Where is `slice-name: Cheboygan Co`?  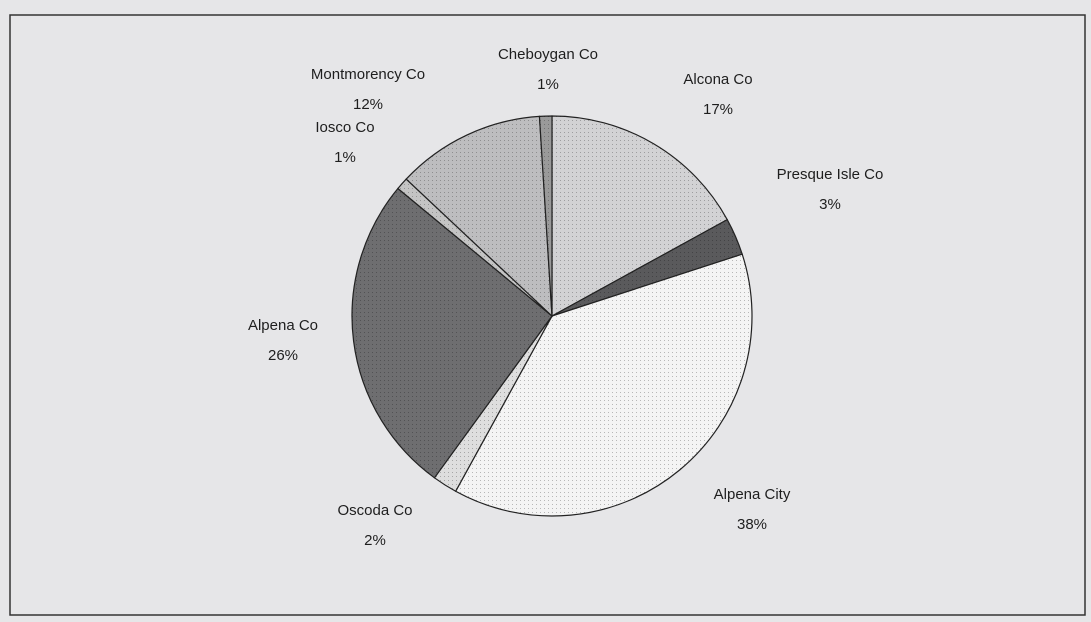 slice-name: Cheboygan Co is located at coordinates (548, 54).